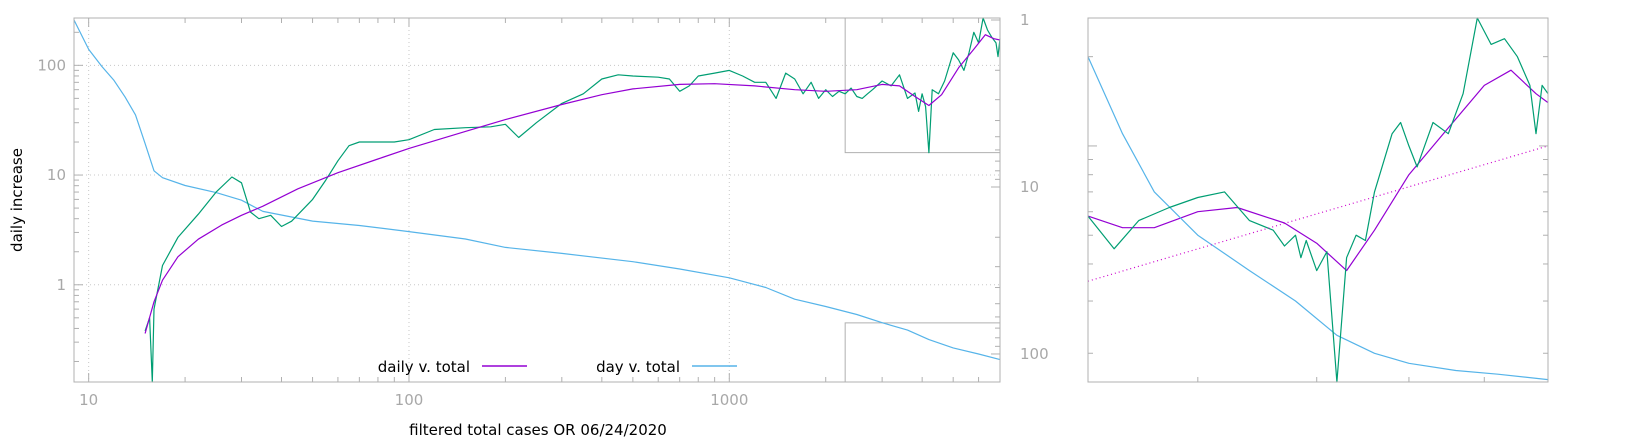 Image resolution: width=1640 pixels, height=440 pixels. What do you see at coordinates (922, 352) in the screenshot?
I see `zoom-box-lower` at bounding box center [922, 352].